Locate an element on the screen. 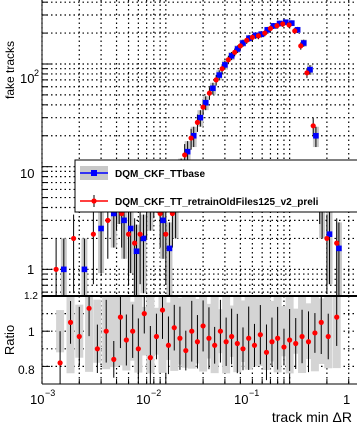 The width and height of the screenshot is (357, 433). legend-label-base: DQM_CKF_TTbase is located at coordinates (160, 174).